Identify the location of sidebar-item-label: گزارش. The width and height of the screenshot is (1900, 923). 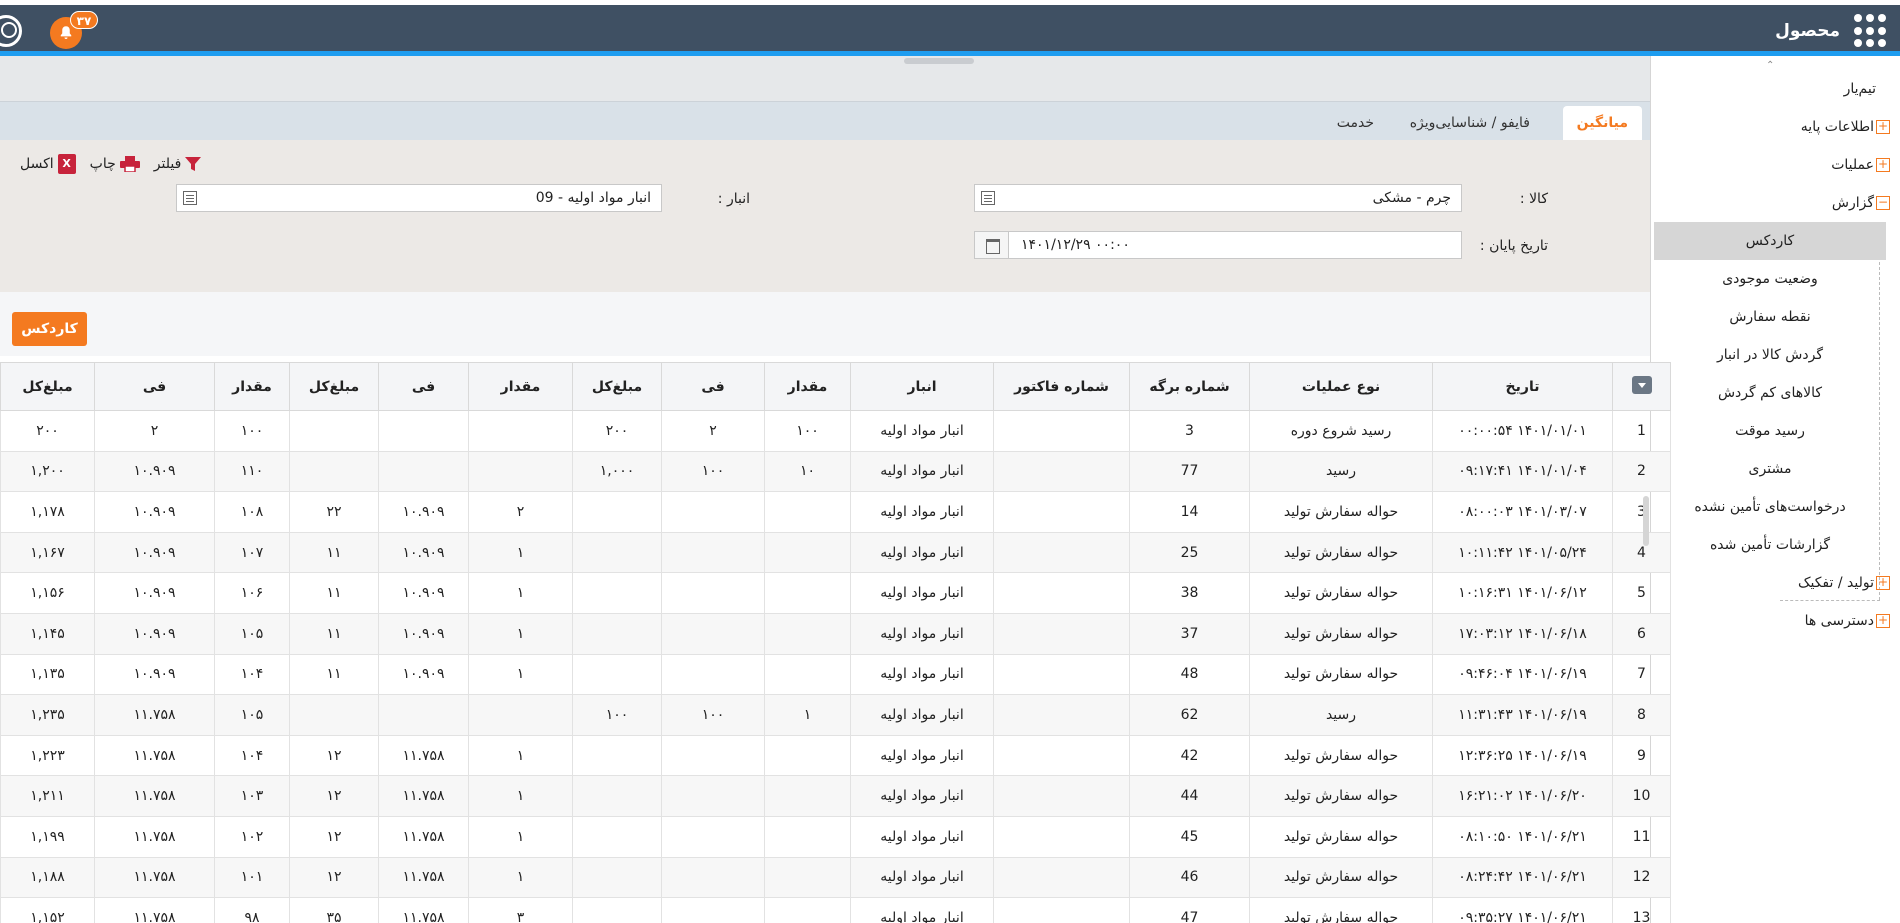
(1852, 203).